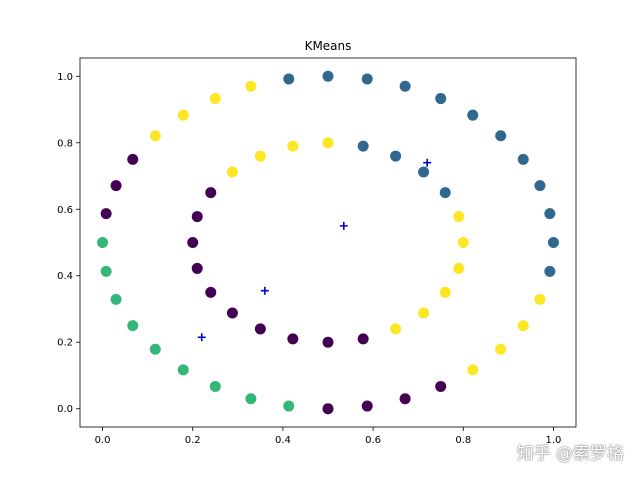  Describe the element at coordinates (554, 440) in the screenshot. I see `x-tick-label: 1.0` at that location.